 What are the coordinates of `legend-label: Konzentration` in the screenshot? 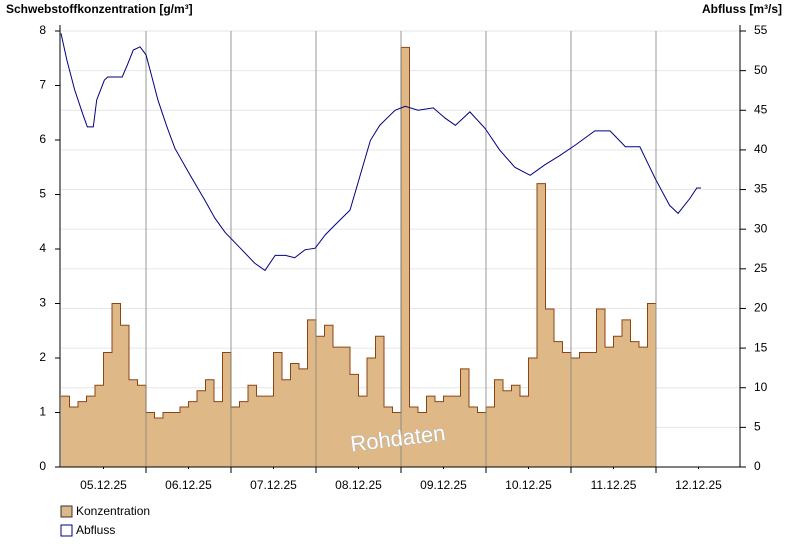 It's located at (113, 511).